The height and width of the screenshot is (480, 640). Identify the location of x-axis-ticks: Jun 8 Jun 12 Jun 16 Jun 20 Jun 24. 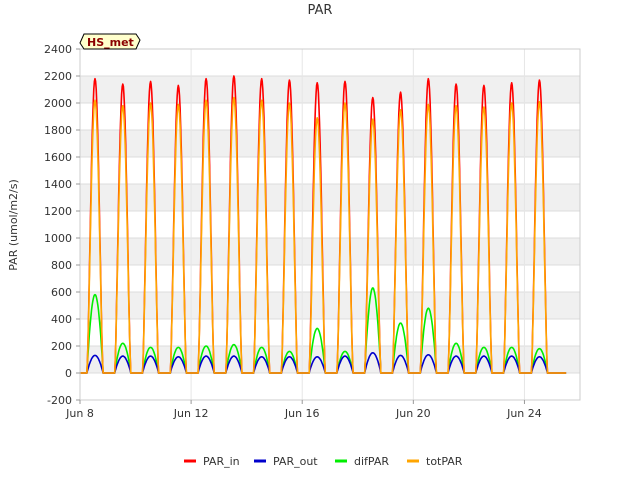
(303, 410).